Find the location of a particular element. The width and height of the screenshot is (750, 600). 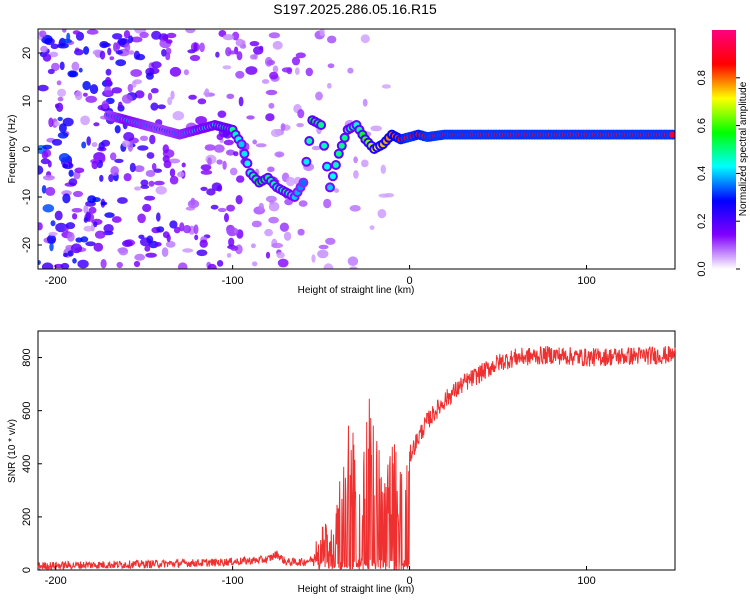

y-tick-label: 10 is located at coordinates (27, 101).